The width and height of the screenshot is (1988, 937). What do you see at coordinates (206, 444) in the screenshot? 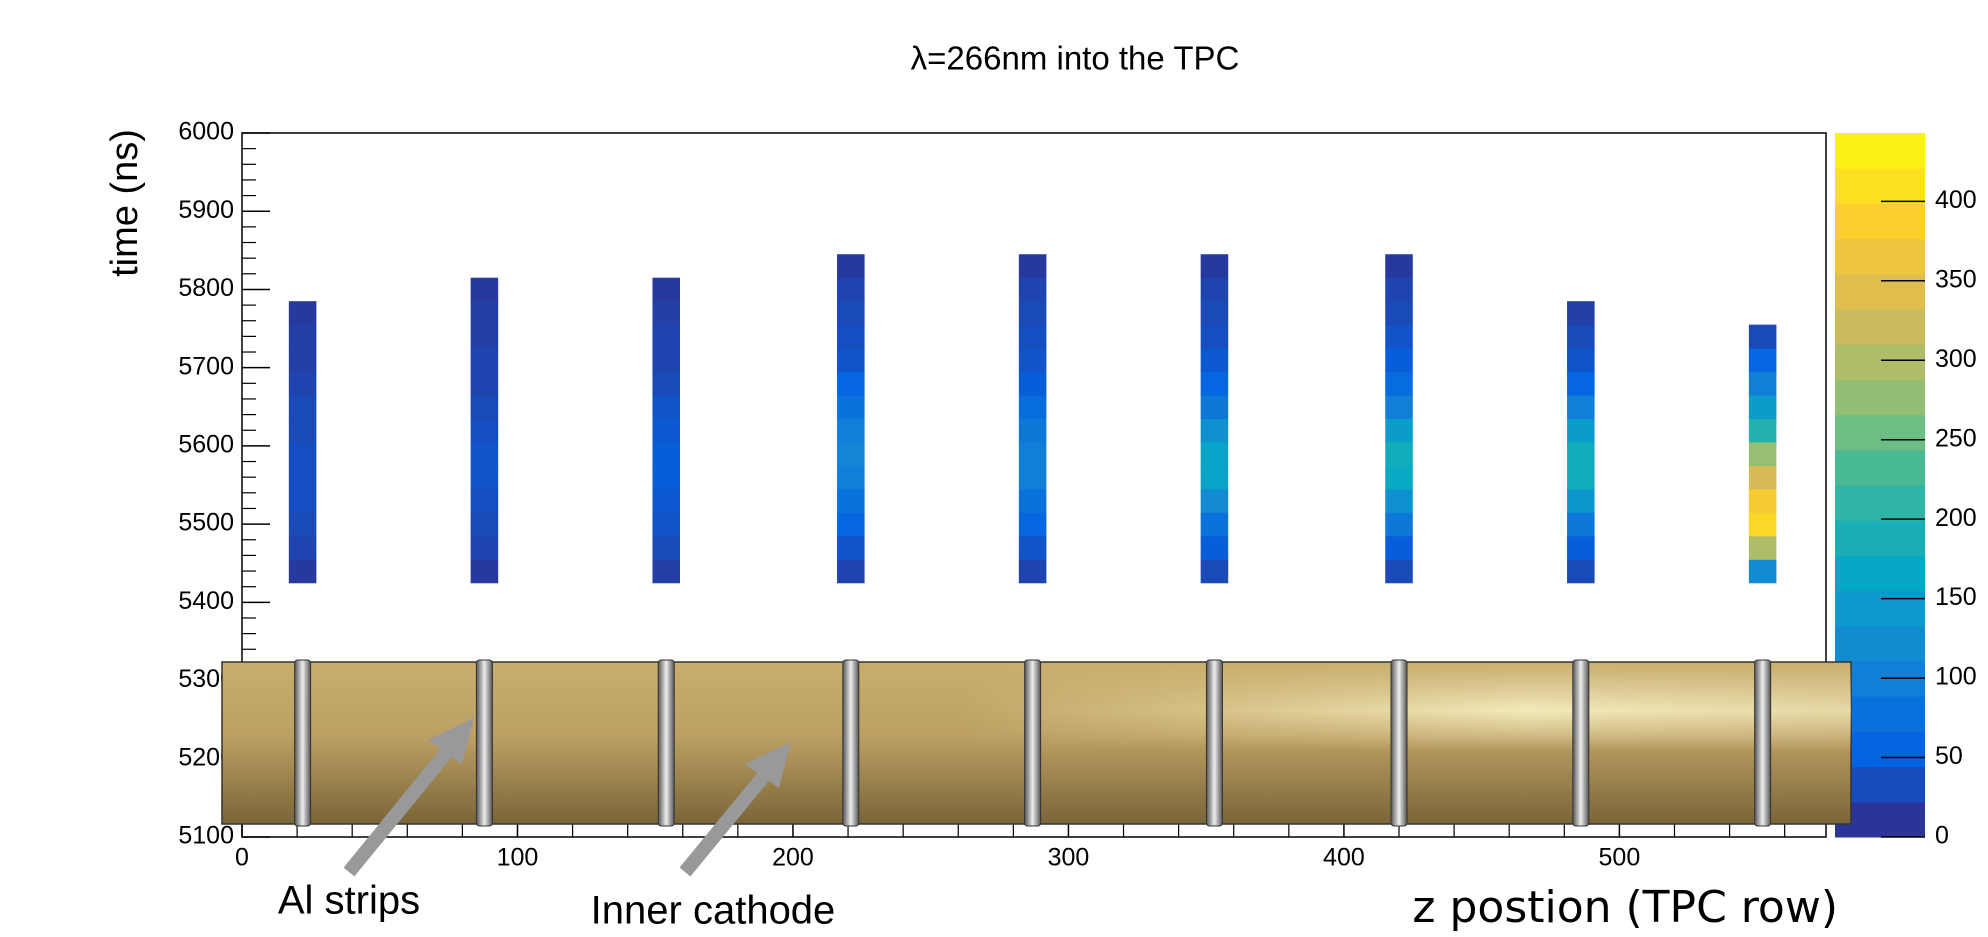
I see `y-tick-label: 5600` at bounding box center [206, 444].